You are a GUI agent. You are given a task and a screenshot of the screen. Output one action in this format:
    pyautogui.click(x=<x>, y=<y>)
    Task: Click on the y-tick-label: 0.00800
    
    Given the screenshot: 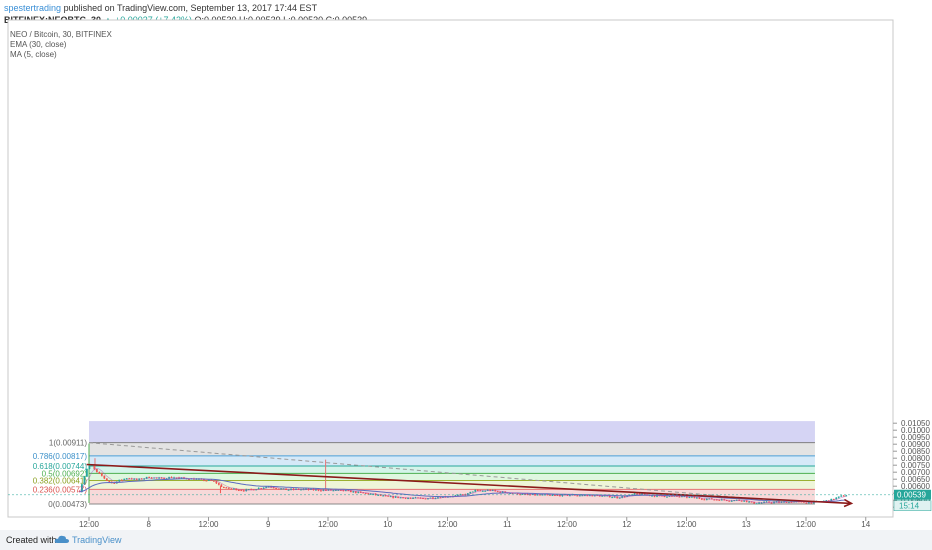 What is the action you would take?
    pyautogui.click(x=915, y=458)
    